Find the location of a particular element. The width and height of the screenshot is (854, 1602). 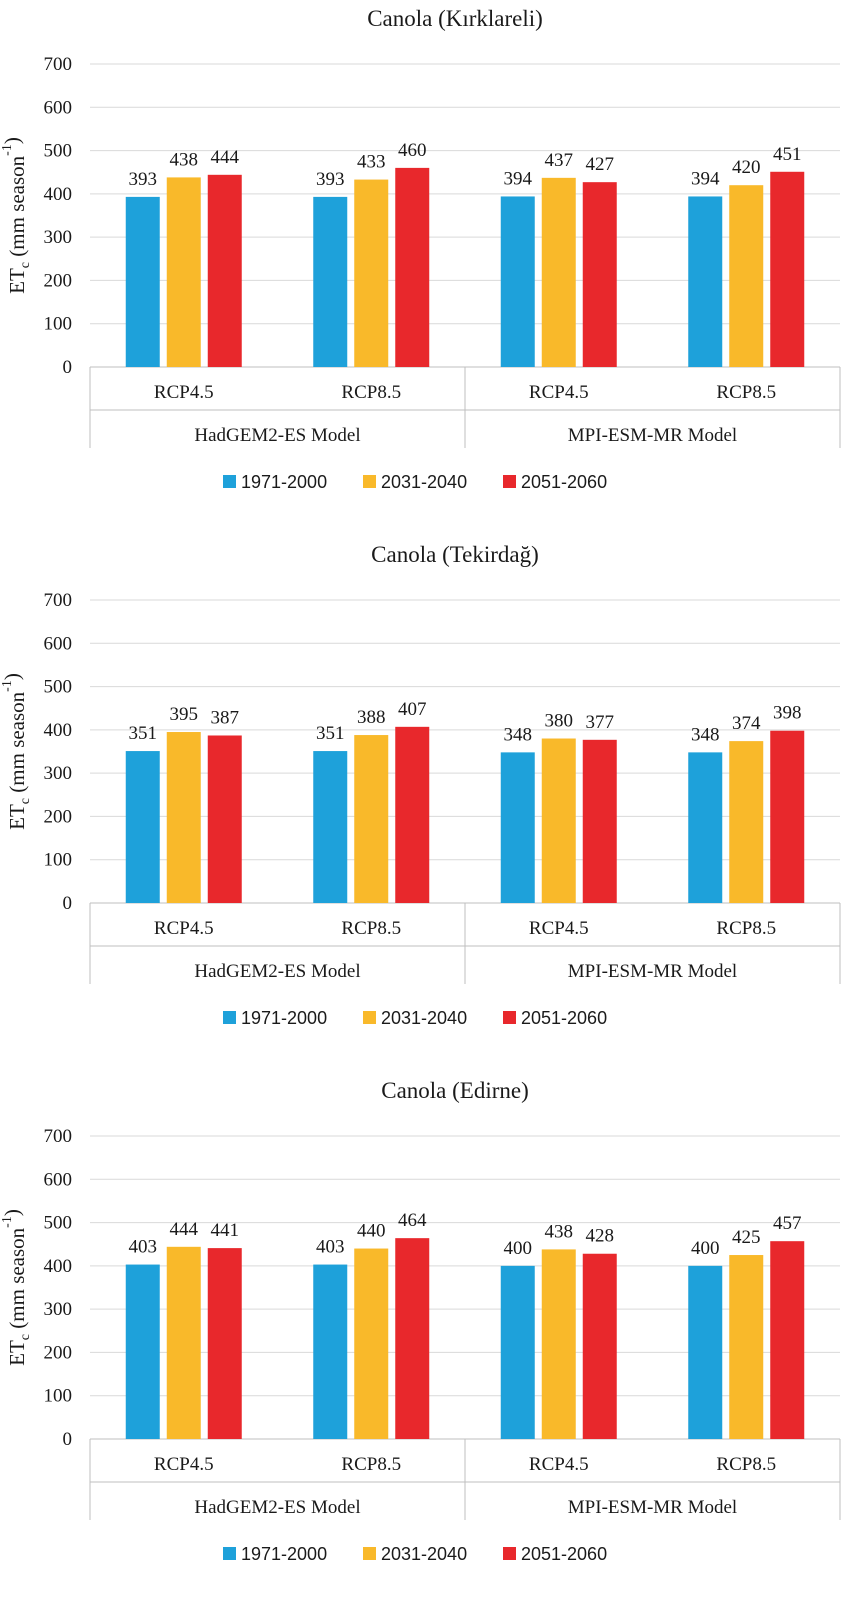

data-label: 374 is located at coordinates (746, 723).